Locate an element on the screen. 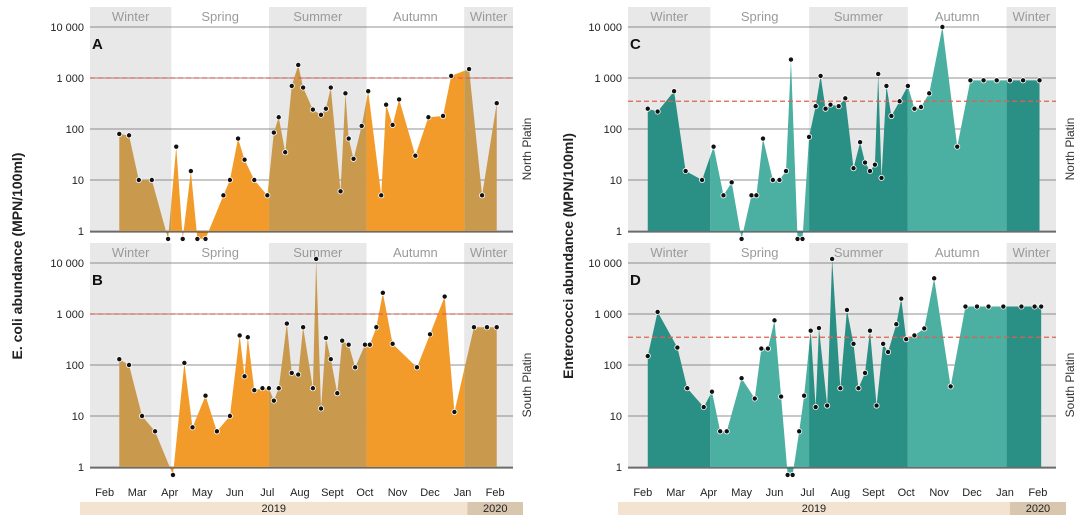 This screenshot has height=515, width=1086. month-label: Jan is located at coordinates (463, 493).